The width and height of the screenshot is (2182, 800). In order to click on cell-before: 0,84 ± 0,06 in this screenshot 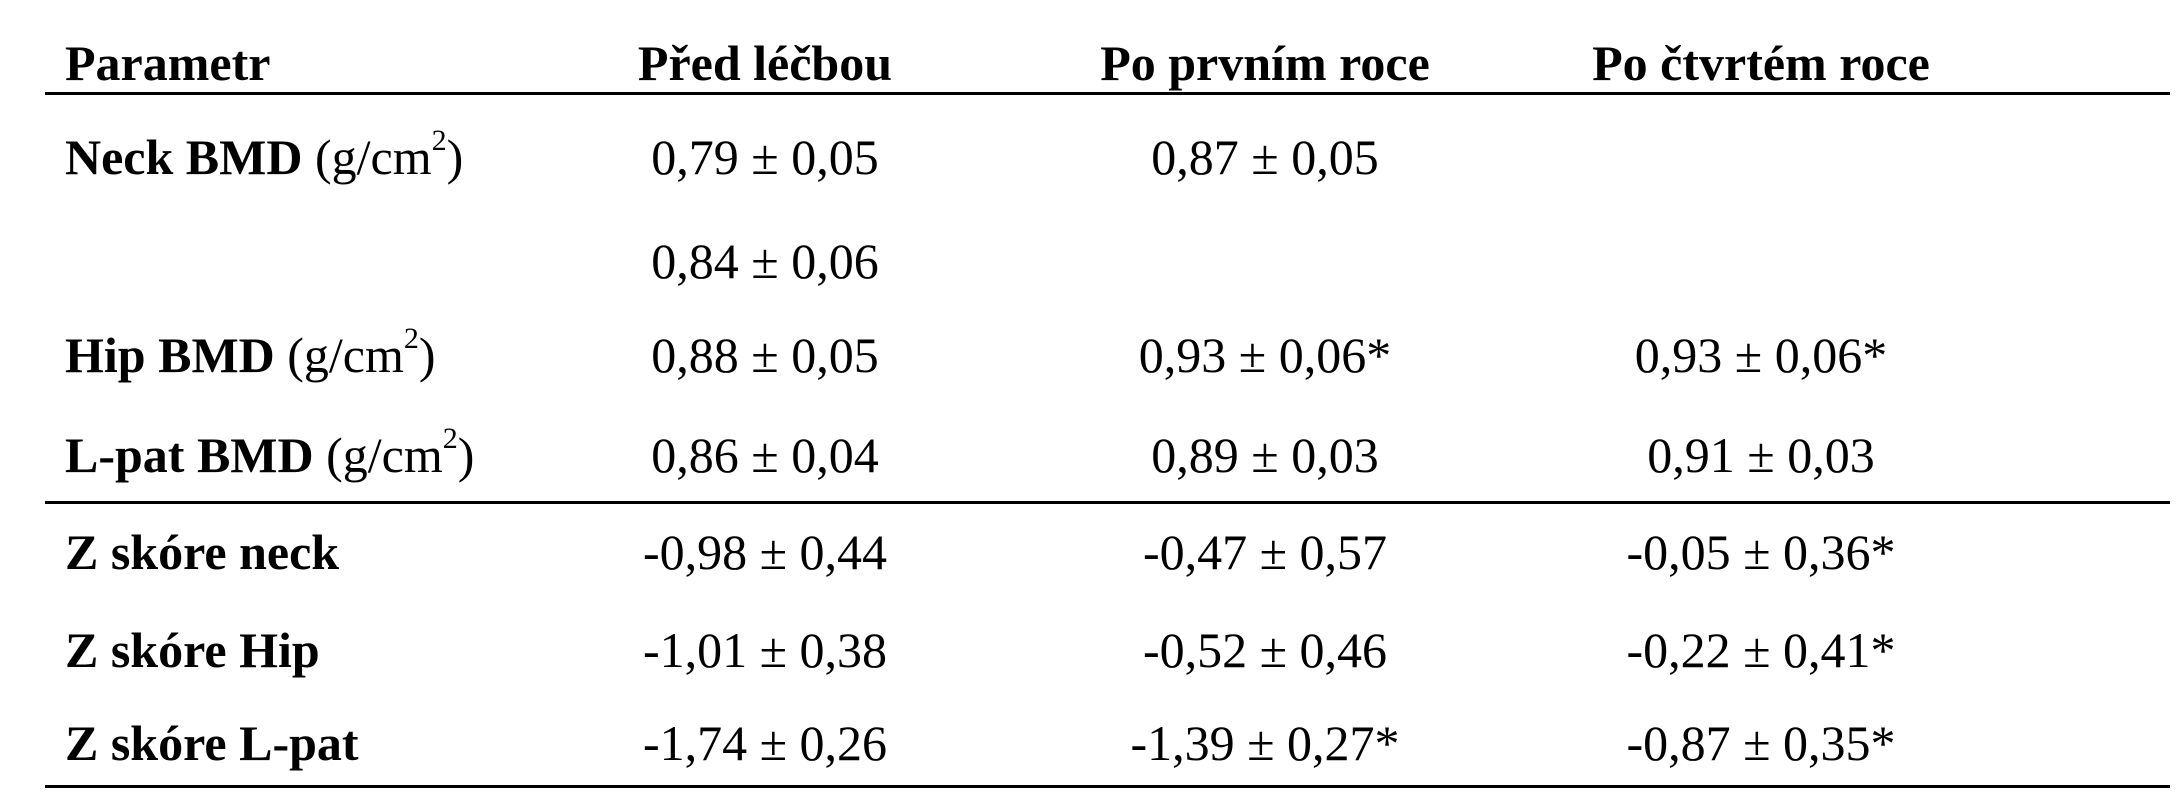, I will do `click(765, 261)`.